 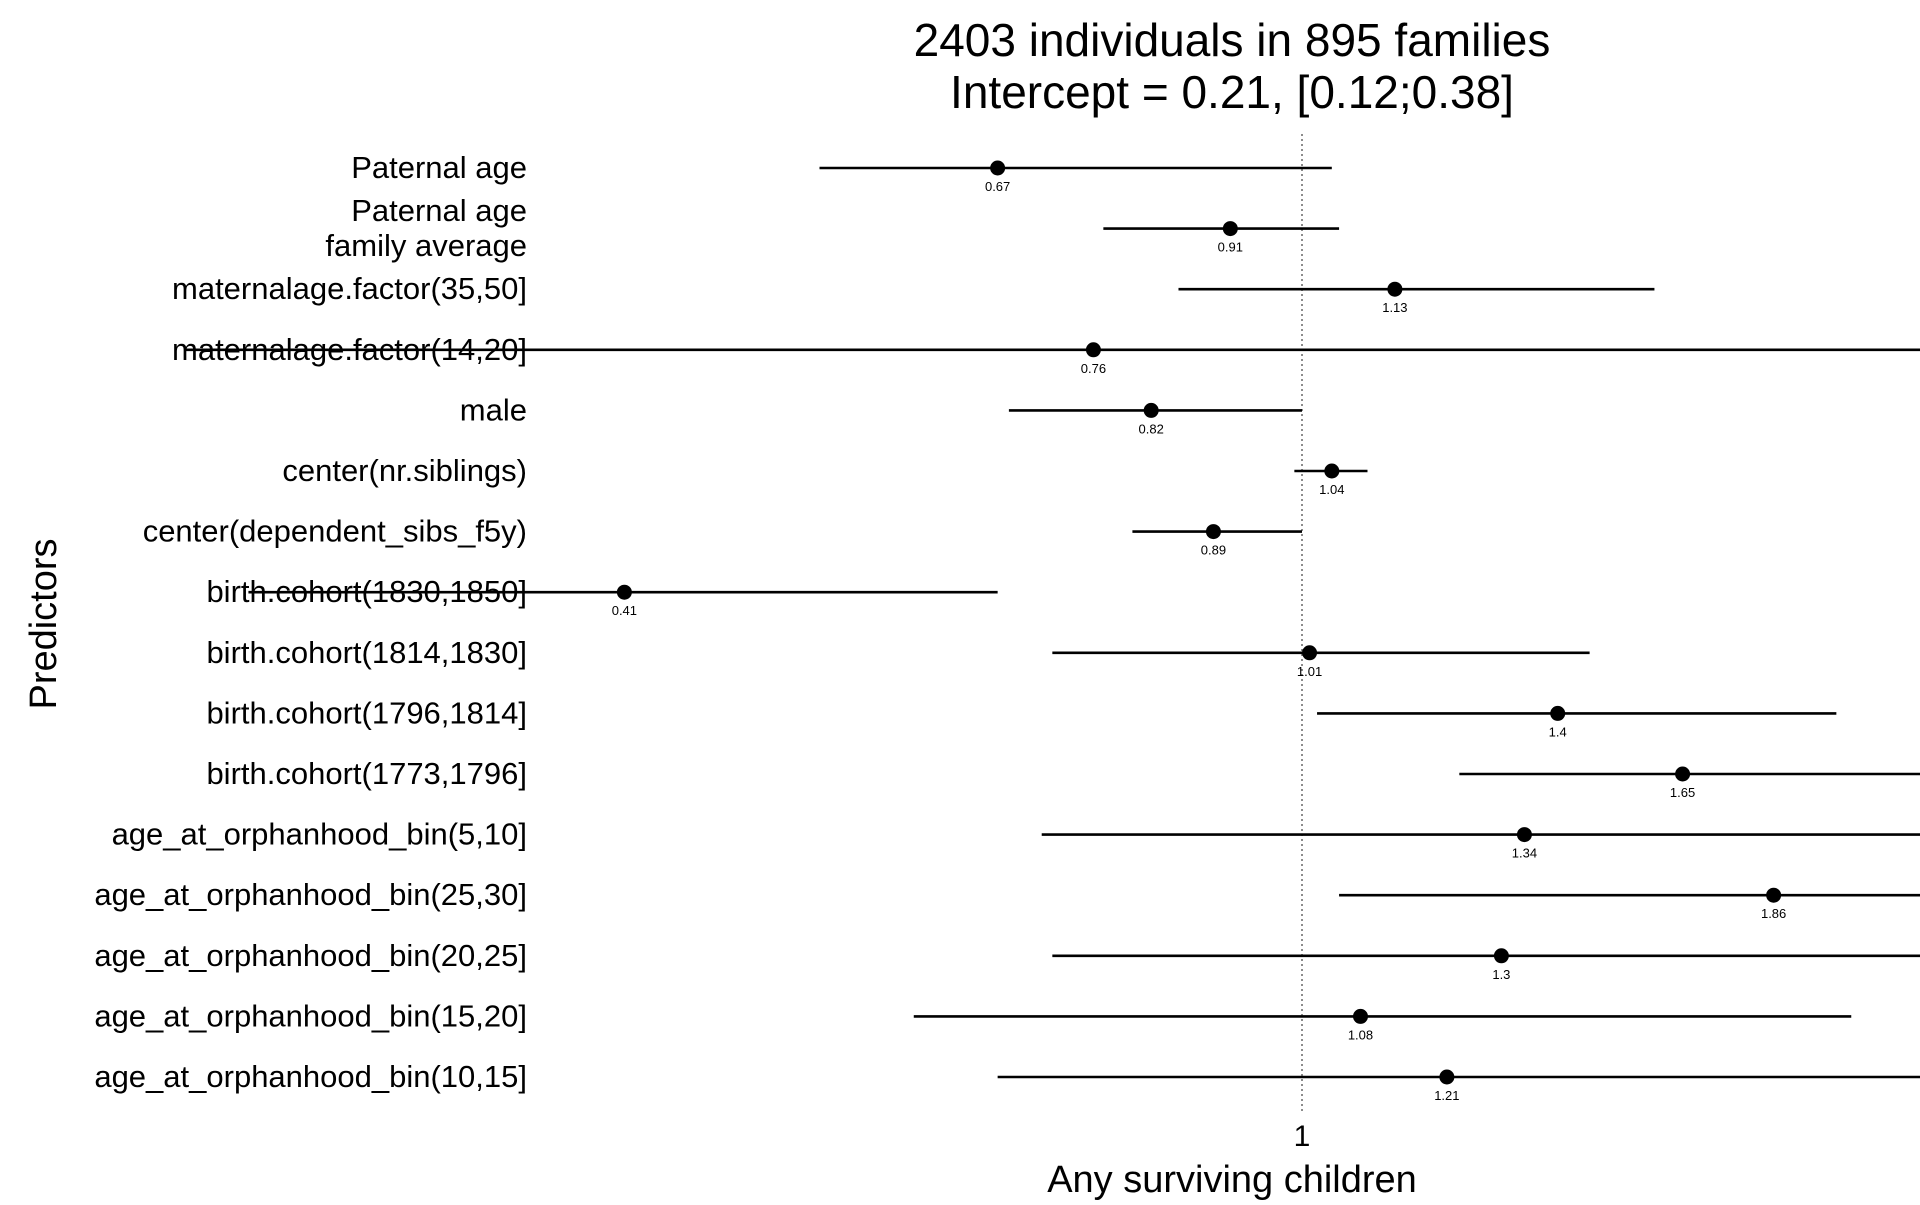 What do you see at coordinates (1331, 489) in the screenshot?
I see `estimate-value-label: 1.04` at bounding box center [1331, 489].